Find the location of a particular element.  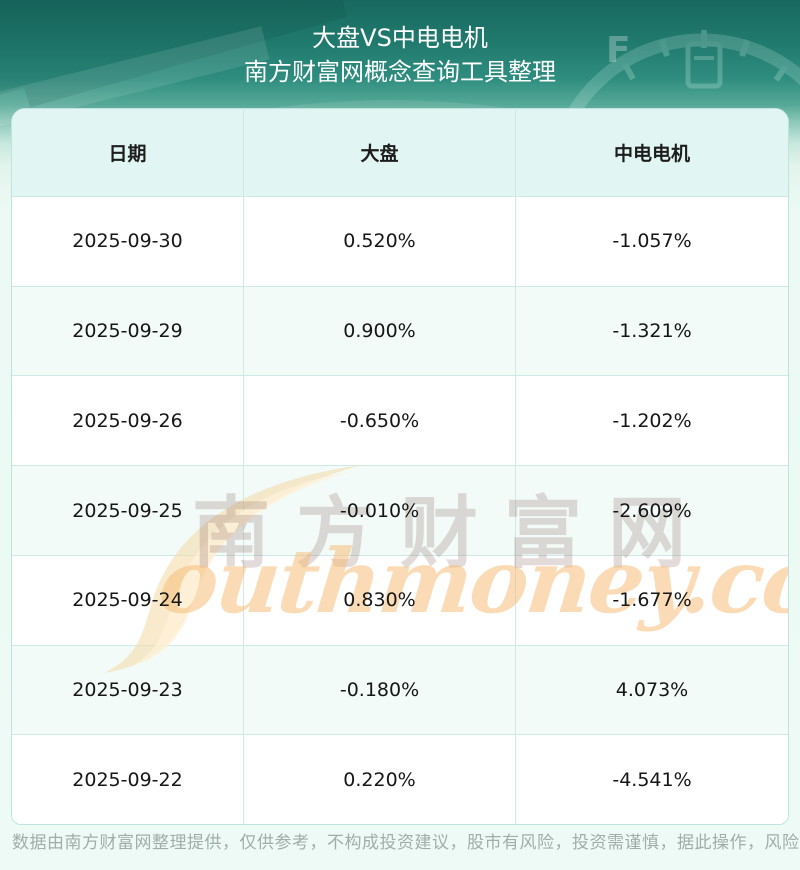

market-value-cell-text: 0.900% is located at coordinates (379, 331).